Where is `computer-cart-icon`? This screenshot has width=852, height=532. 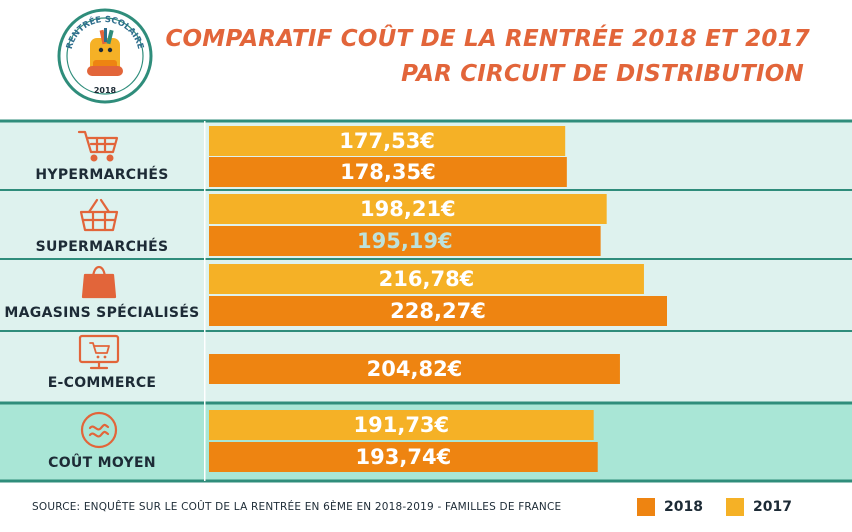
computer-cart-icon is located at coordinates (99, 352).